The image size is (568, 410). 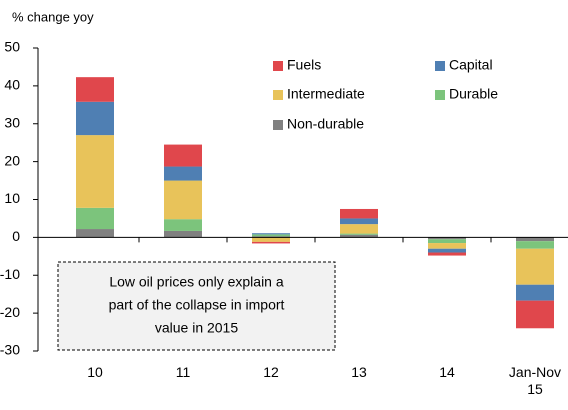 I want to click on annotation-box, so click(x=196, y=306).